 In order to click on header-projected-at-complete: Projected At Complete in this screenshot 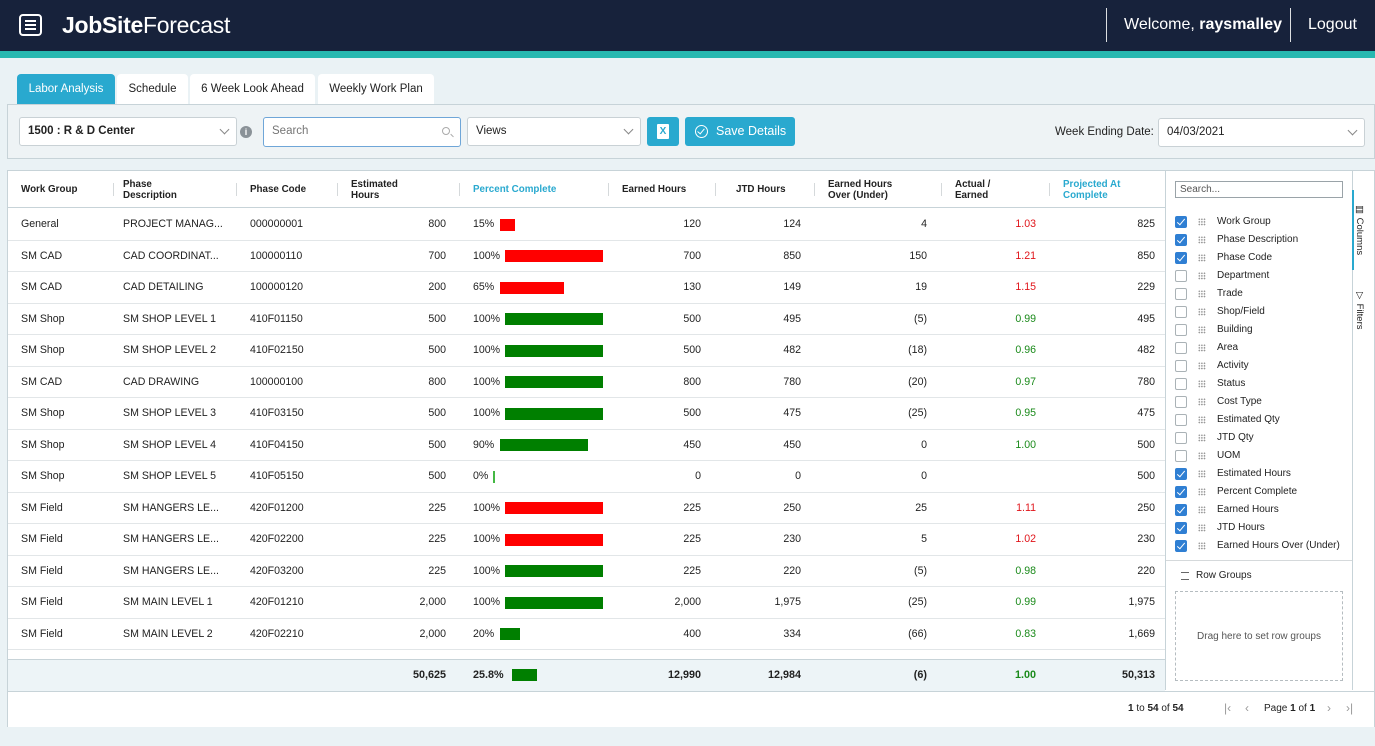, I will do `click(1092, 189)`.